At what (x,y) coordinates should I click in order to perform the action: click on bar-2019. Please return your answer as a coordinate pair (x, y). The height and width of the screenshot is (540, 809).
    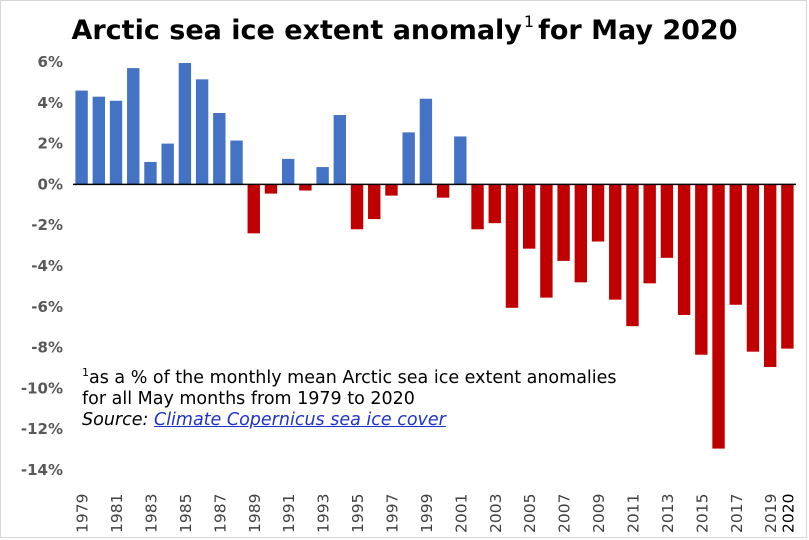
    Looking at the image, I should click on (770, 275).